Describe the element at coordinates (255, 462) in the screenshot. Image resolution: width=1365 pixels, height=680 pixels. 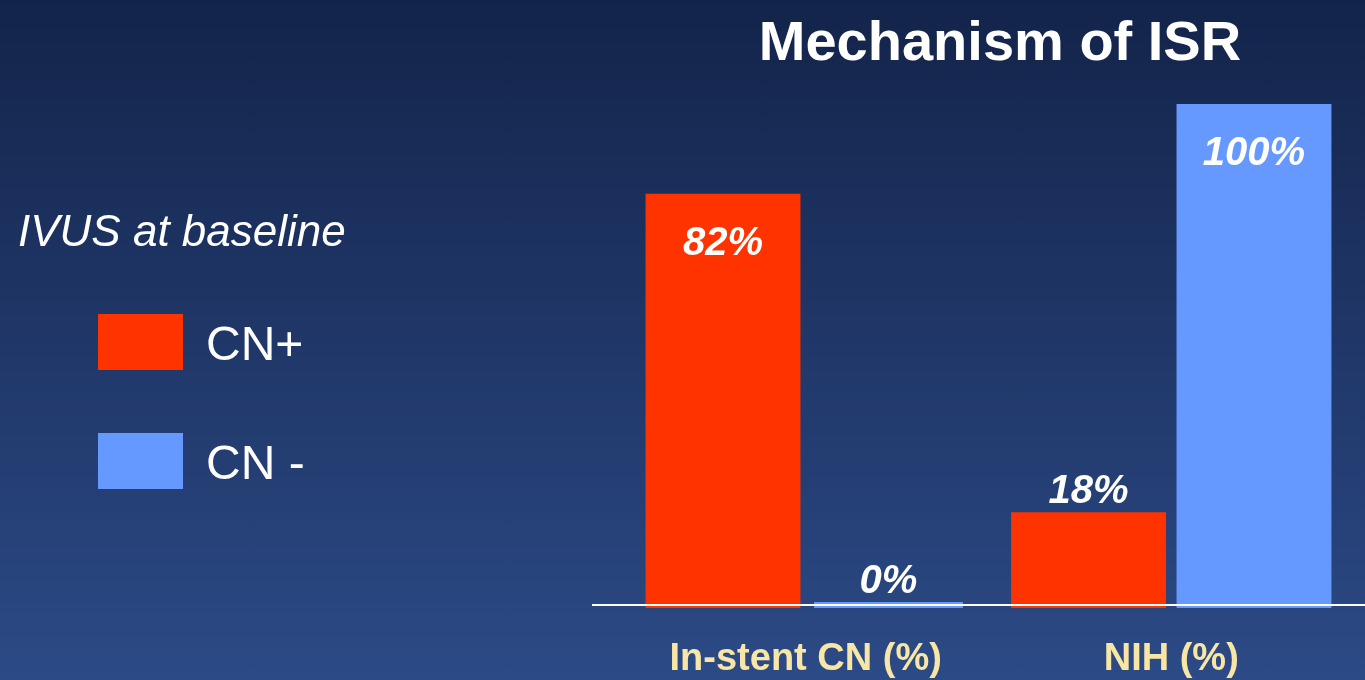
I see `legend-label: CN -` at that location.